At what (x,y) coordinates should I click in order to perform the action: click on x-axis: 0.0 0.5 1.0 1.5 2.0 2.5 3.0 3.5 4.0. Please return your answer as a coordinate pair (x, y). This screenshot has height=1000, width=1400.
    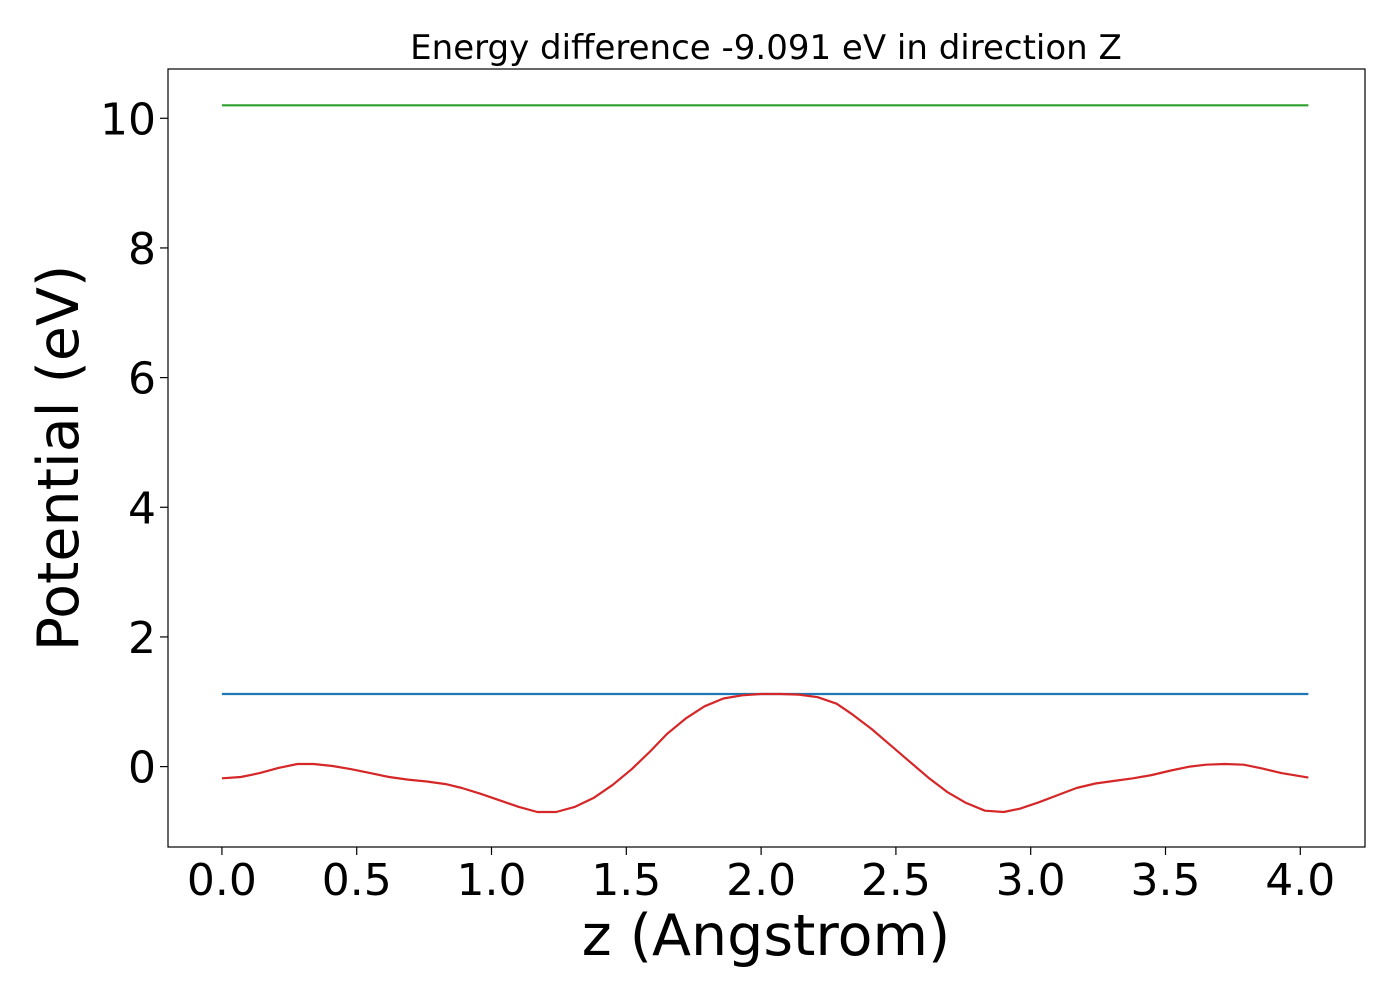
    Looking at the image, I should click on (761, 876).